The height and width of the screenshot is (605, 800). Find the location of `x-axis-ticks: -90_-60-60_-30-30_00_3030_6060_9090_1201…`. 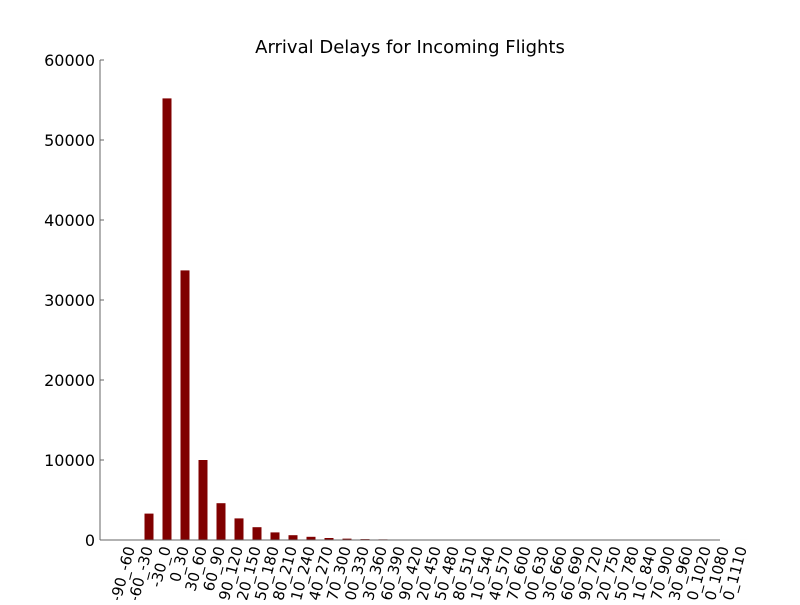

x-axis-ticks: -90_-60-60_-30-30_00_3030_6060_9090_1201… is located at coordinates (429, 572).